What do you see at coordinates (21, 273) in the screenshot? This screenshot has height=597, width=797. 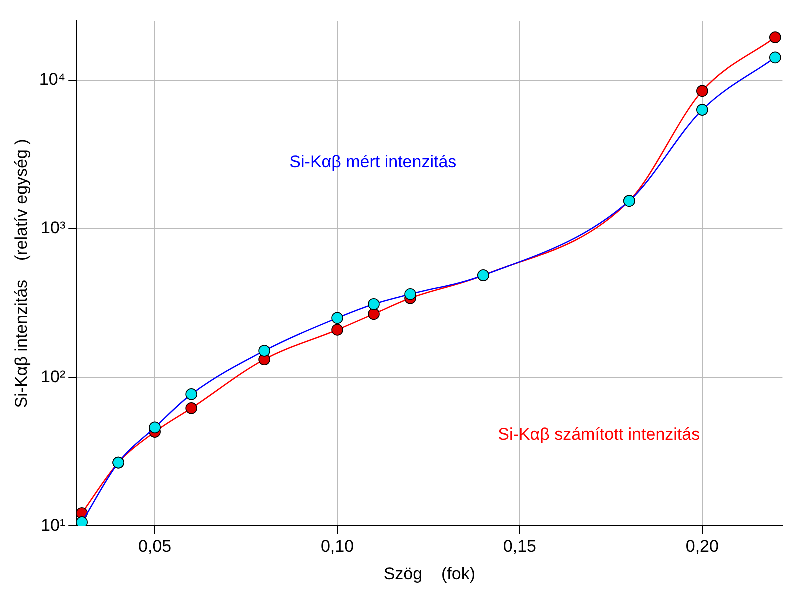 I see `y-axis-title: Si-Kαβ intenzitás (relatív egység )` at bounding box center [21, 273].